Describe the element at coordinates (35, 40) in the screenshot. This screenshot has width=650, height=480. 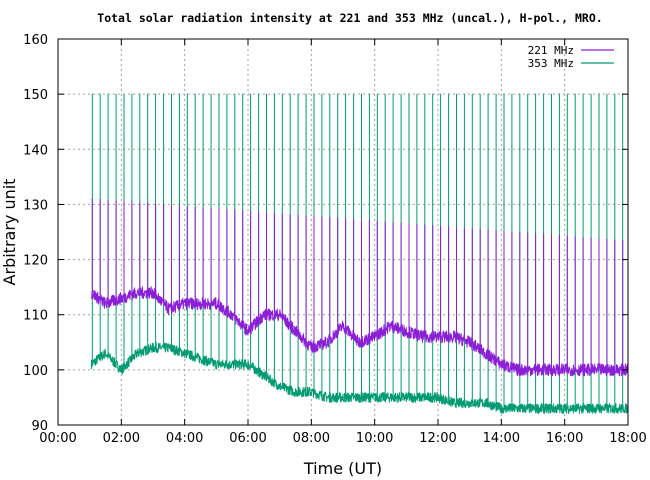
I see `y-tick-label: 160` at that location.